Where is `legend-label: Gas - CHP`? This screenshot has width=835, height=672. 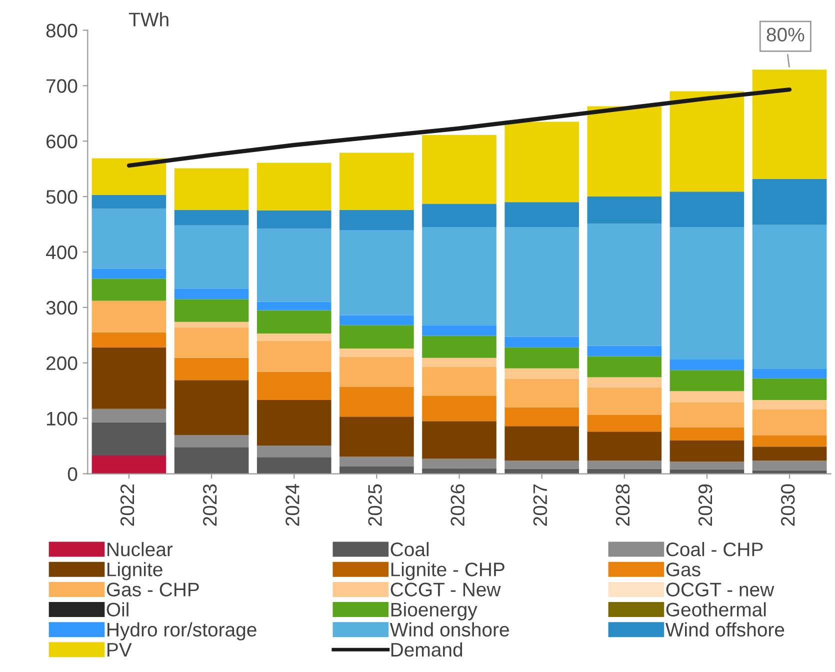 legend-label: Gas - CHP is located at coordinates (152, 589).